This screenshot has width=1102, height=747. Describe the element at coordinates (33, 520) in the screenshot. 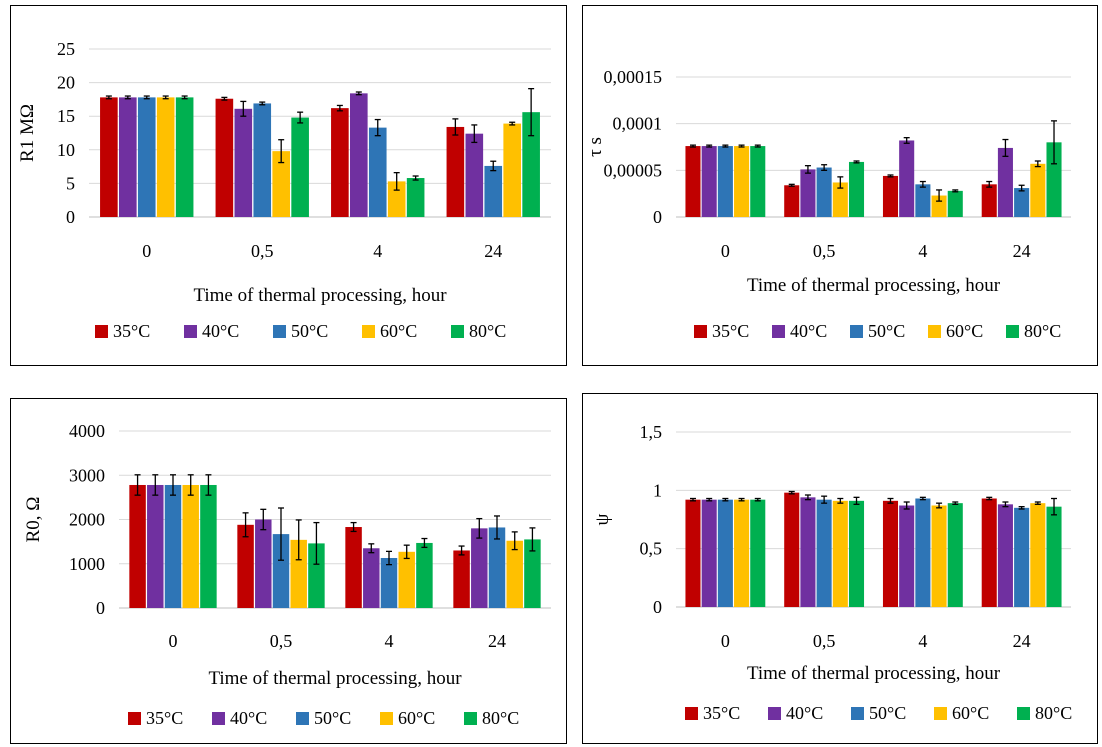

I see `y-axis-title: R0, Ω` at that location.